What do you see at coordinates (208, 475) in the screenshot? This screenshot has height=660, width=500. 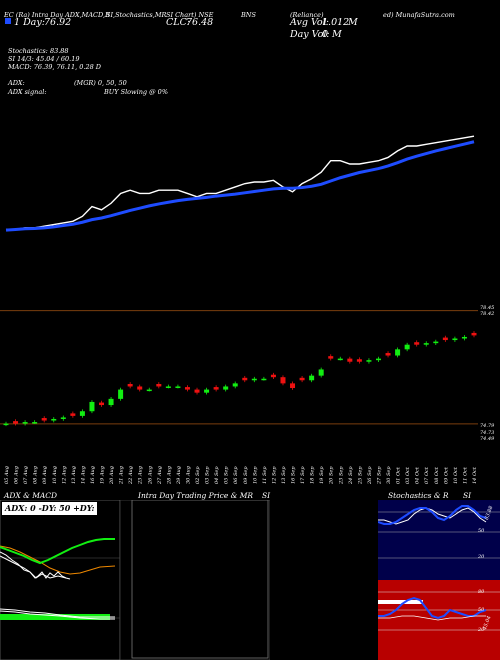 I see `x-tick-label: 03 Sep` at bounding box center [208, 475].